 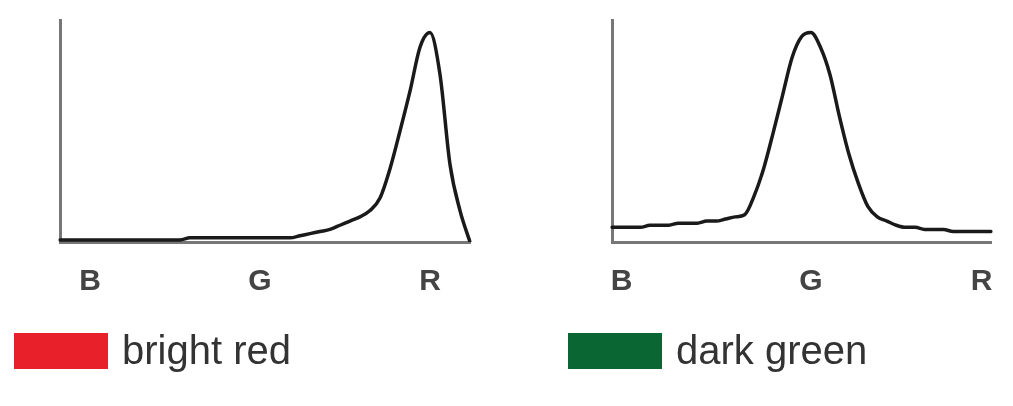 What do you see at coordinates (206, 350) in the screenshot?
I see `text: bright red` at bounding box center [206, 350].